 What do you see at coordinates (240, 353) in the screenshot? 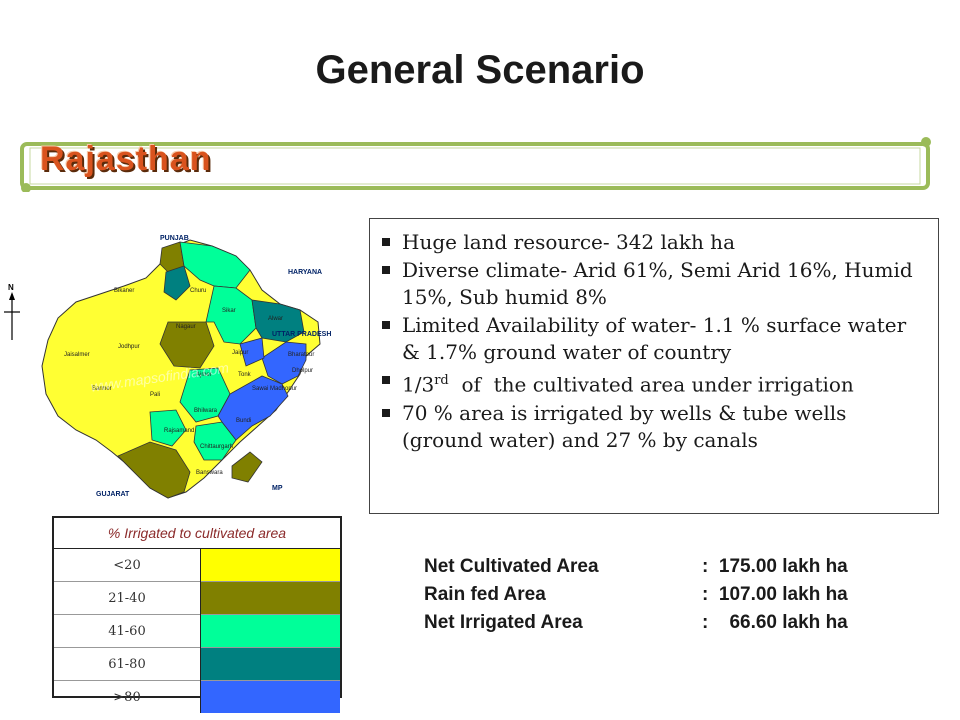
I see `district-label: Jaipur` at bounding box center [240, 353].